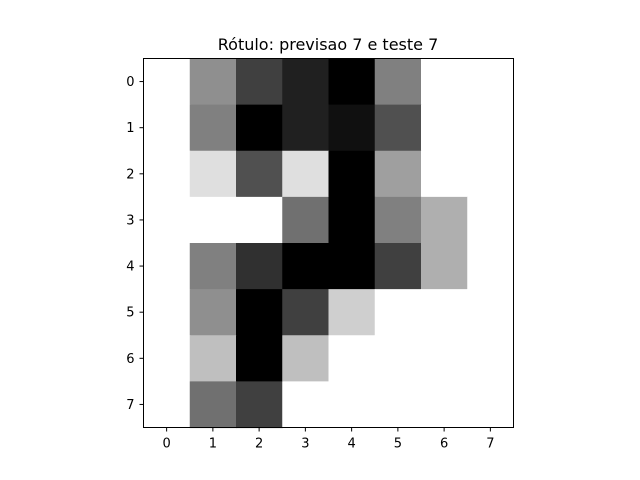 Image resolution: width=640 pixels, height=480 pixels. What do you see at coordinates (444, 174) in the screenshot?
I see `cell-r2-c6` at bounding box center [444, 174].